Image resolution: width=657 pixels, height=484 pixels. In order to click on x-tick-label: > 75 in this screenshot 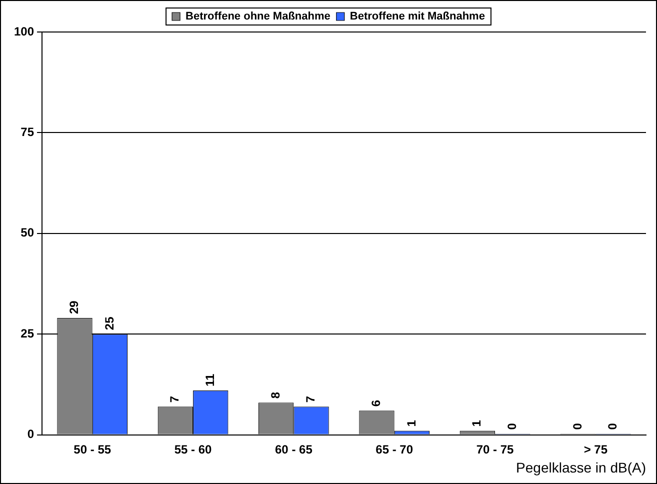, I will do `click(596, 449)`.